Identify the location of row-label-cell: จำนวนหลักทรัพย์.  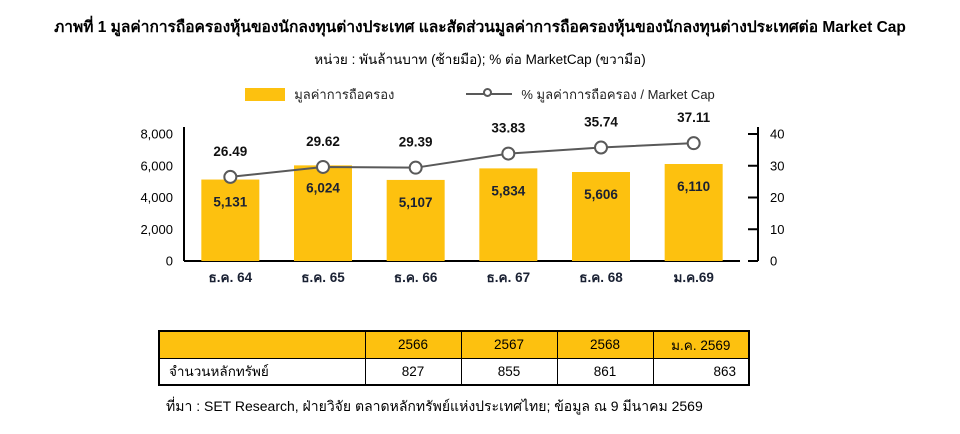
(262, 371).